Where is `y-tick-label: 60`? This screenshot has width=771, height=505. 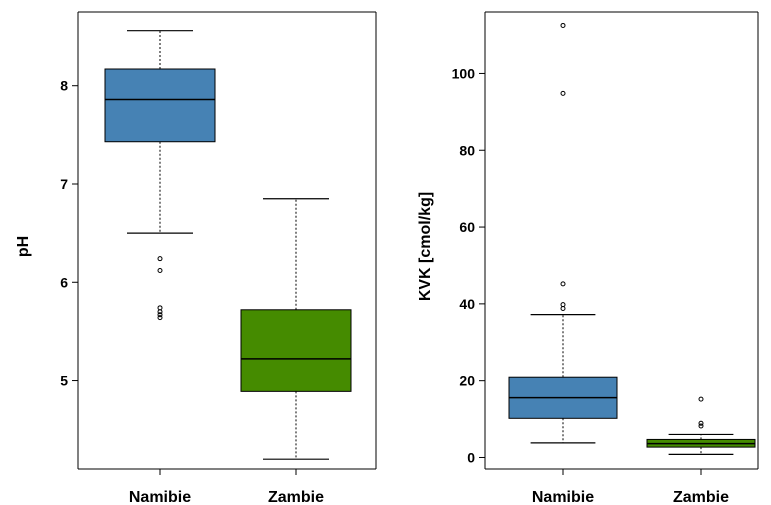 y-tick-label: 60 is located at coordinates (467, 227).